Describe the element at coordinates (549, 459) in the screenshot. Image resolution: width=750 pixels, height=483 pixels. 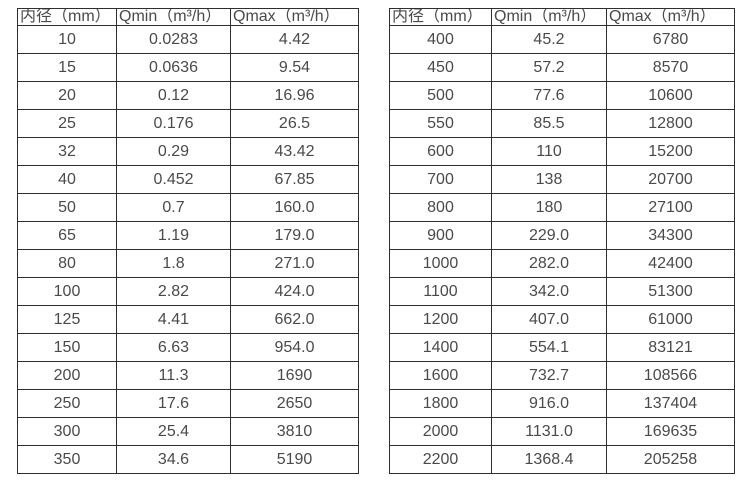
I see `qmin-cell: 1368.4` at that location.